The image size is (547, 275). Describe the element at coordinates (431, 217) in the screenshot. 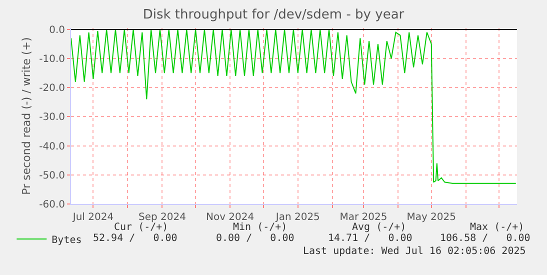

I see `x-tick-label: May 2025` at that location.